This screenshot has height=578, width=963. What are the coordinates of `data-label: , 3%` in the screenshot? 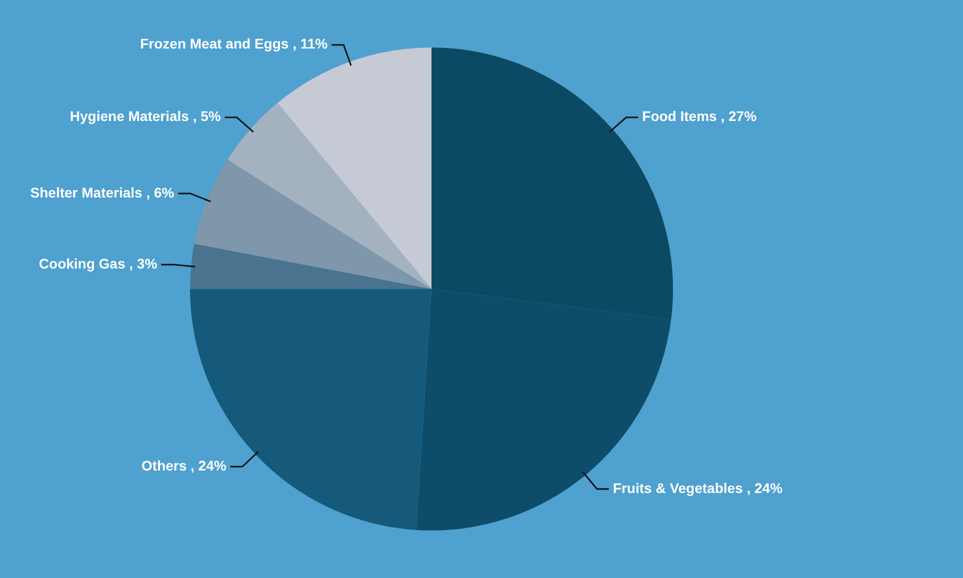 It's located at (143, 263).